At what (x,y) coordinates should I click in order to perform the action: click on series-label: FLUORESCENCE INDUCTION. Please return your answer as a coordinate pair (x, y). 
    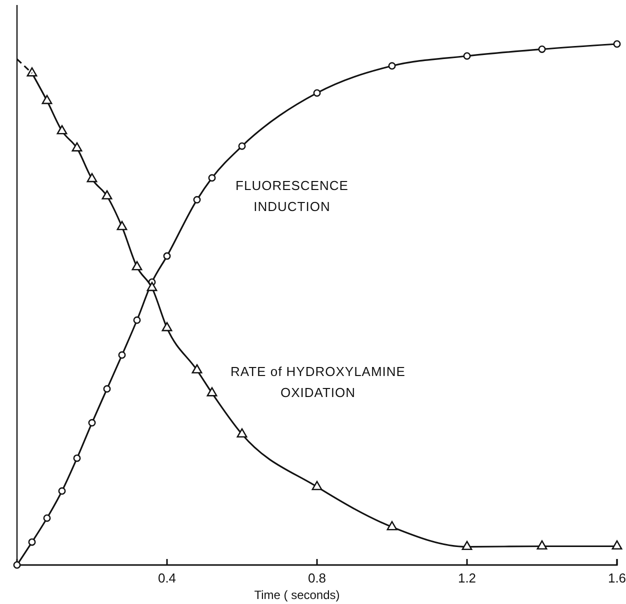
    Looking at the image, I should click on (292, 196).